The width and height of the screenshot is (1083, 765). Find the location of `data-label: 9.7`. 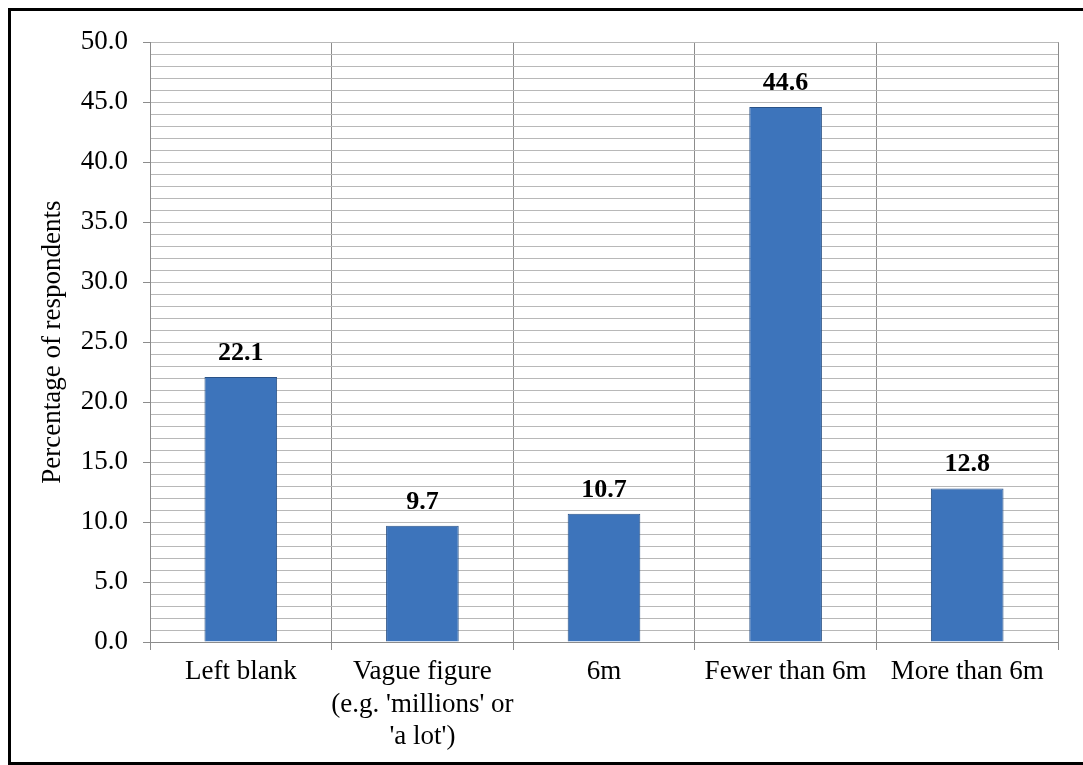

data-label: 9.7 is located at coordinates (422, 500).